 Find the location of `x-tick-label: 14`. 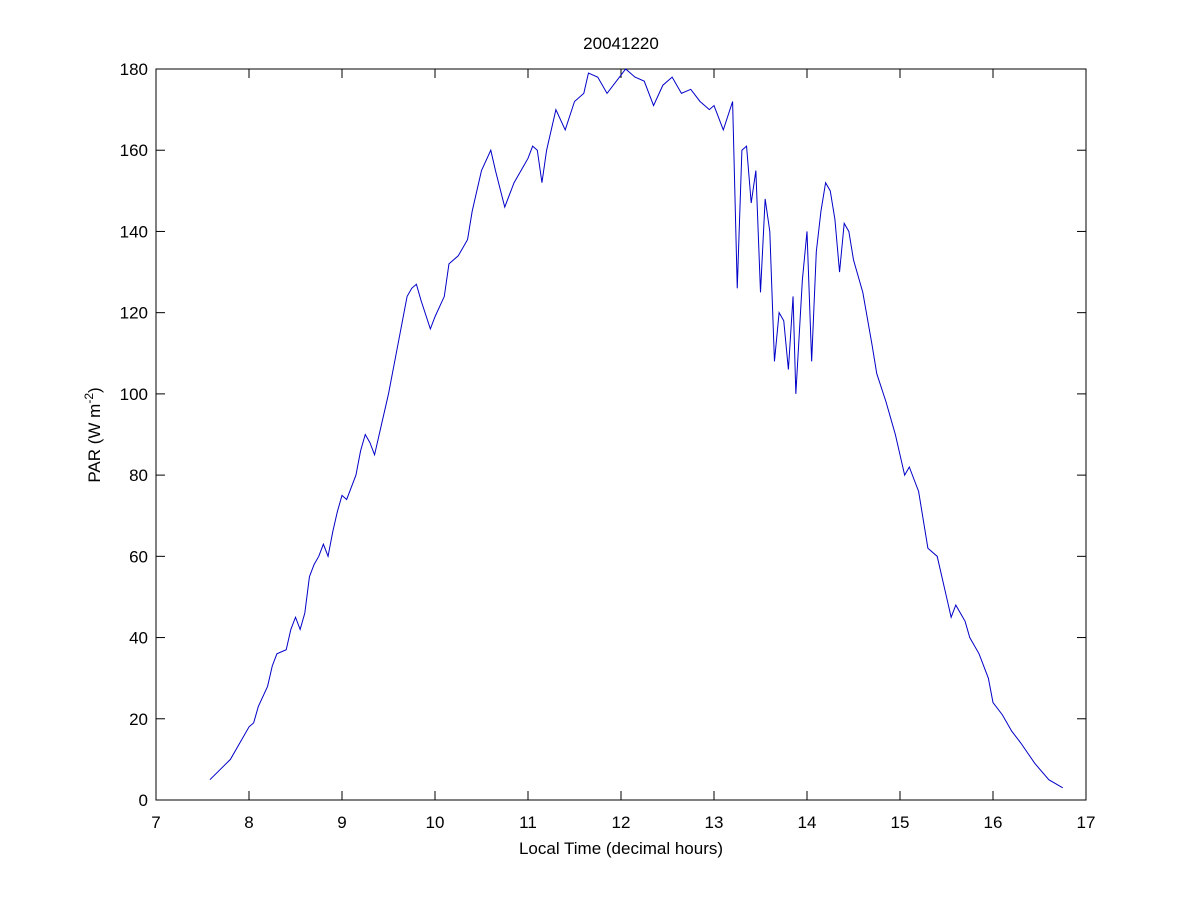

x-tick-label: 14 is located at coordinates (807, 822).